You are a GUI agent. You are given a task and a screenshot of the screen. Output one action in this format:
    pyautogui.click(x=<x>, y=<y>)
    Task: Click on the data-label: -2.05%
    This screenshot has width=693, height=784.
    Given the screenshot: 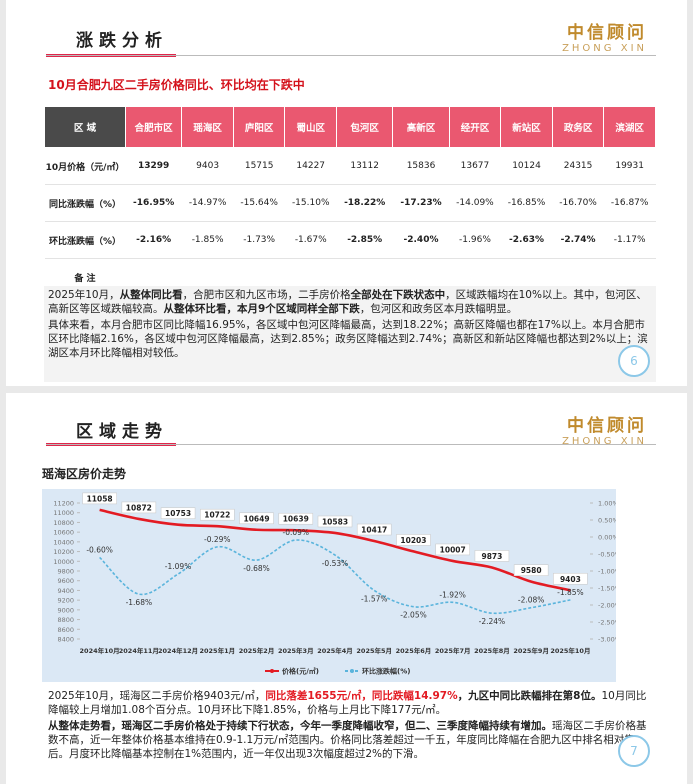 What is the action you would take?
    pyautogui.click(x=413, y=615)
    